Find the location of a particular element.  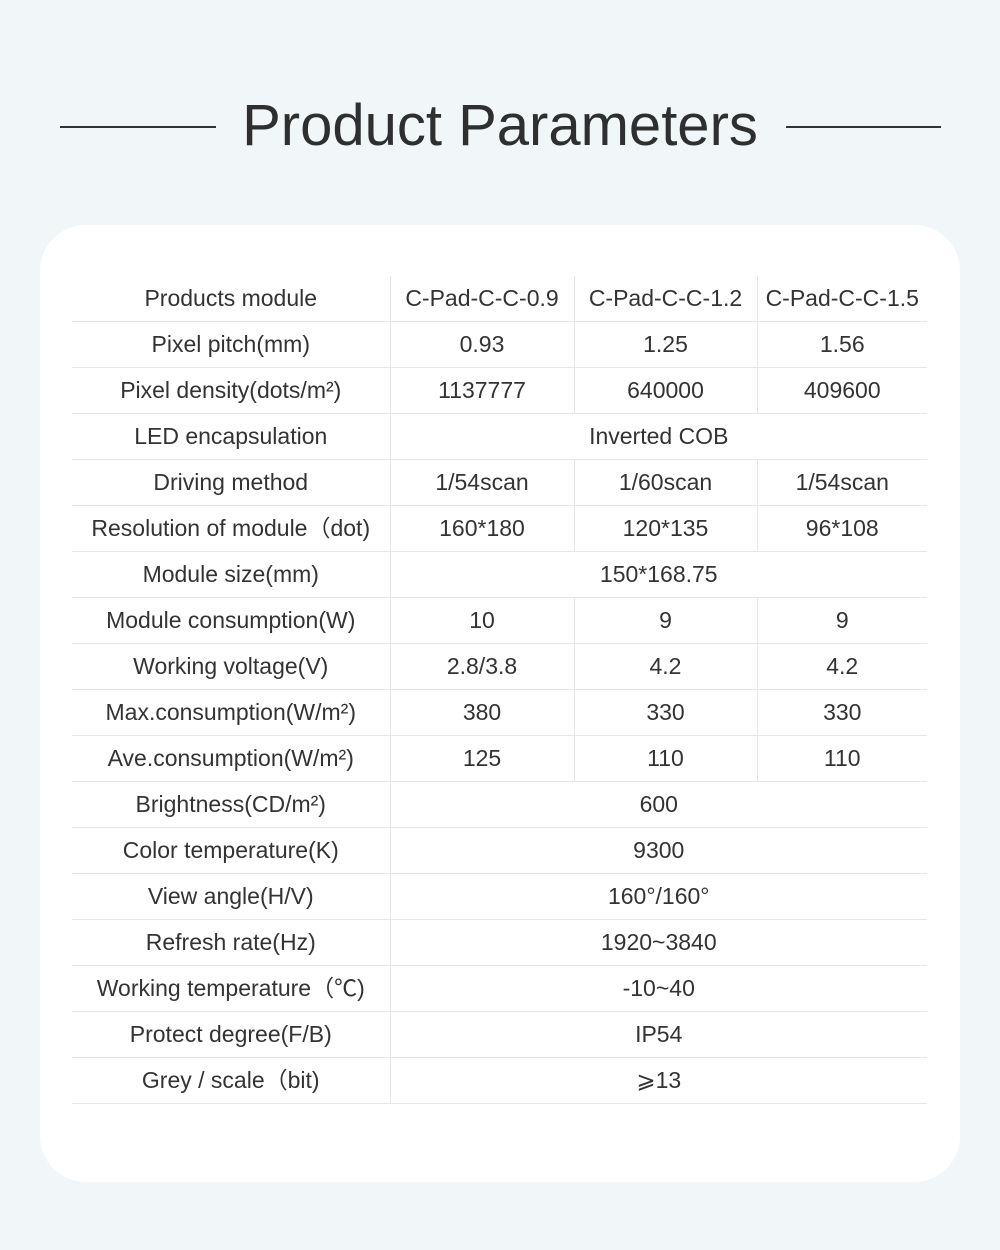

row-value: IP54 is located at coordinates (658, 1034).